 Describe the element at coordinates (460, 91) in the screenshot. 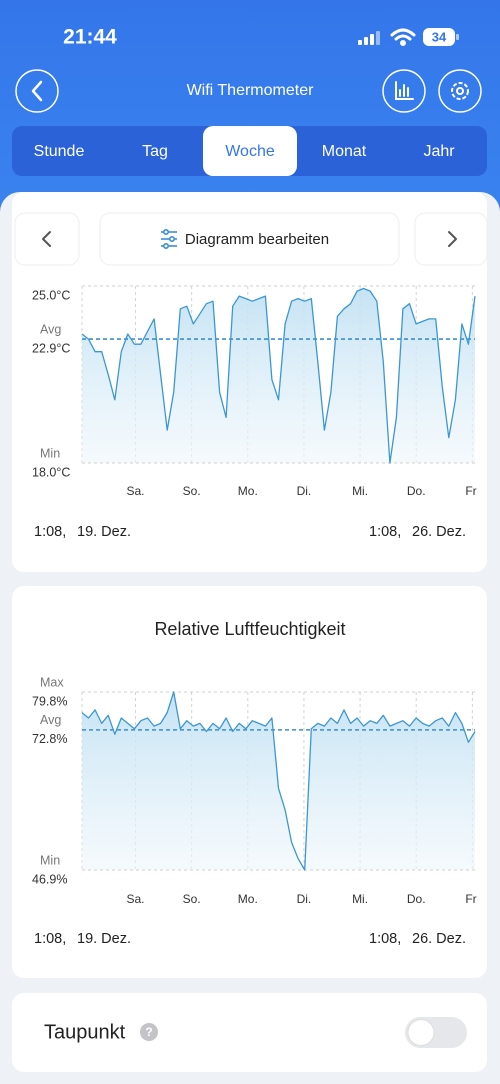

I see `settings-button` at that location.